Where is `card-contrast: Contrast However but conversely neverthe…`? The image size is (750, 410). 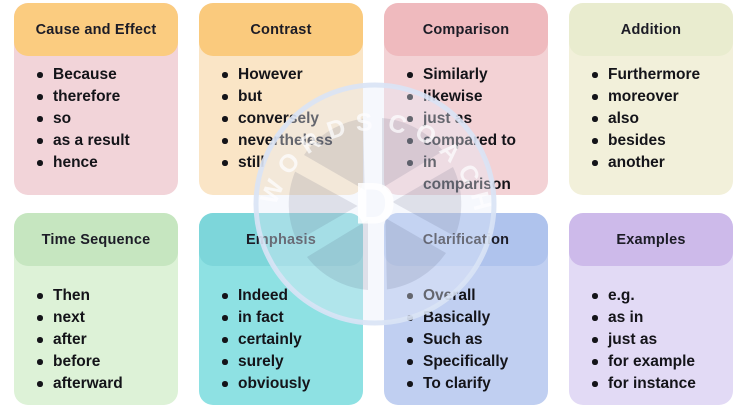 card-contrast: Contrast However but conversely neverthe… is located at coordinates (281, 99).